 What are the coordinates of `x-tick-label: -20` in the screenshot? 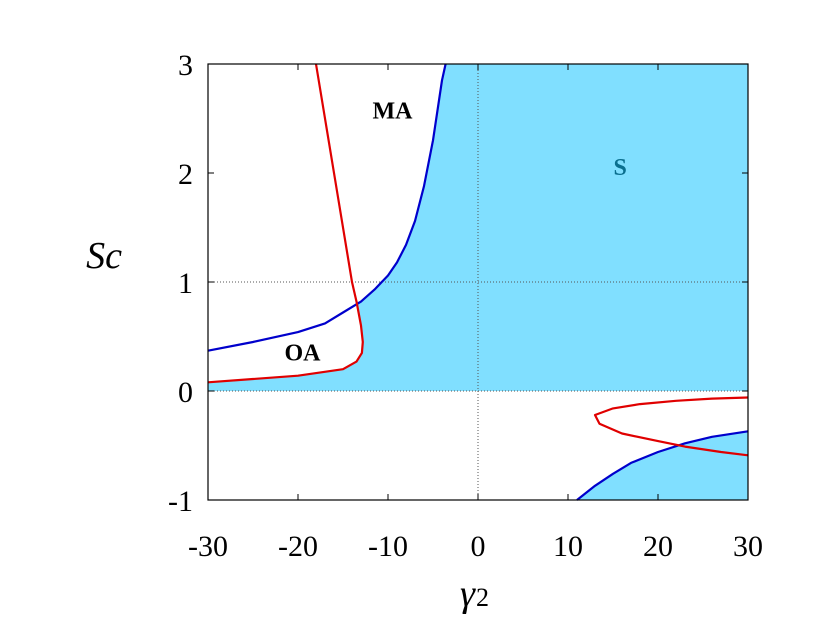 It's located at (298, 546).